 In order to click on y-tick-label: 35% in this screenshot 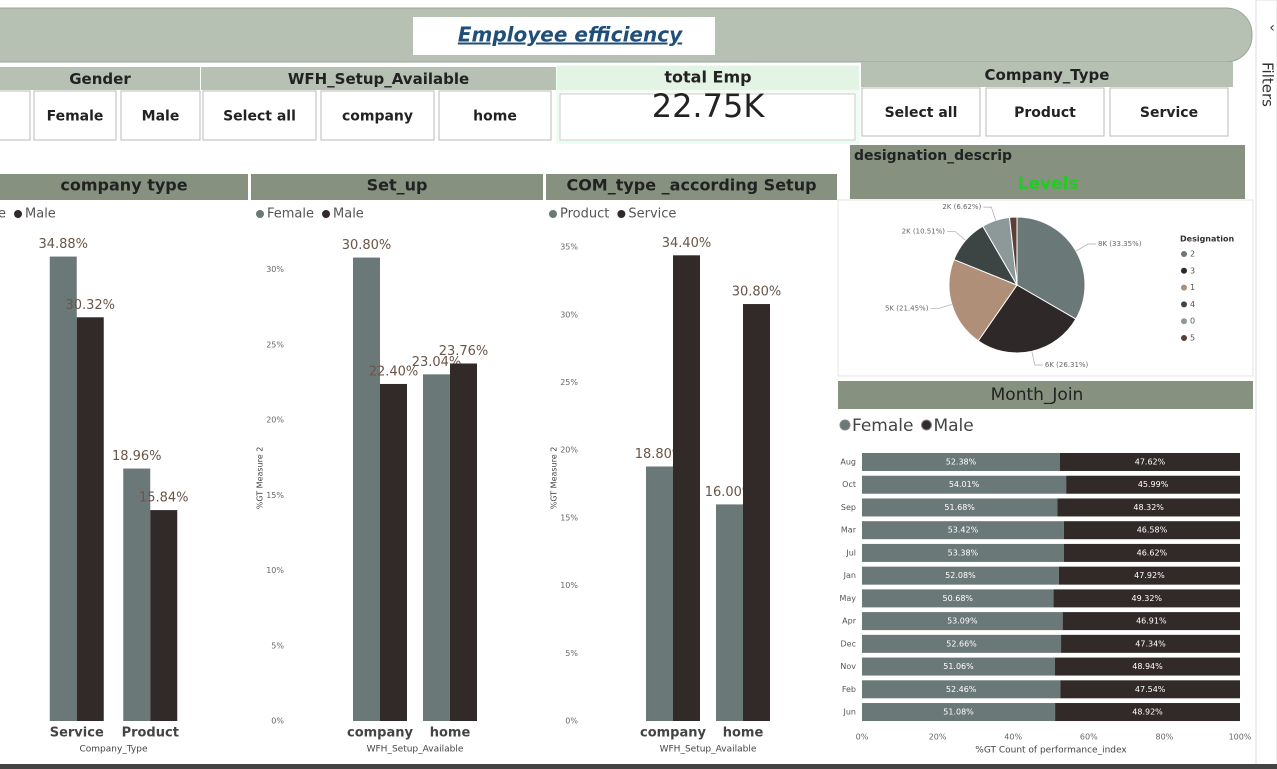, I will do `click(569, 247)`.